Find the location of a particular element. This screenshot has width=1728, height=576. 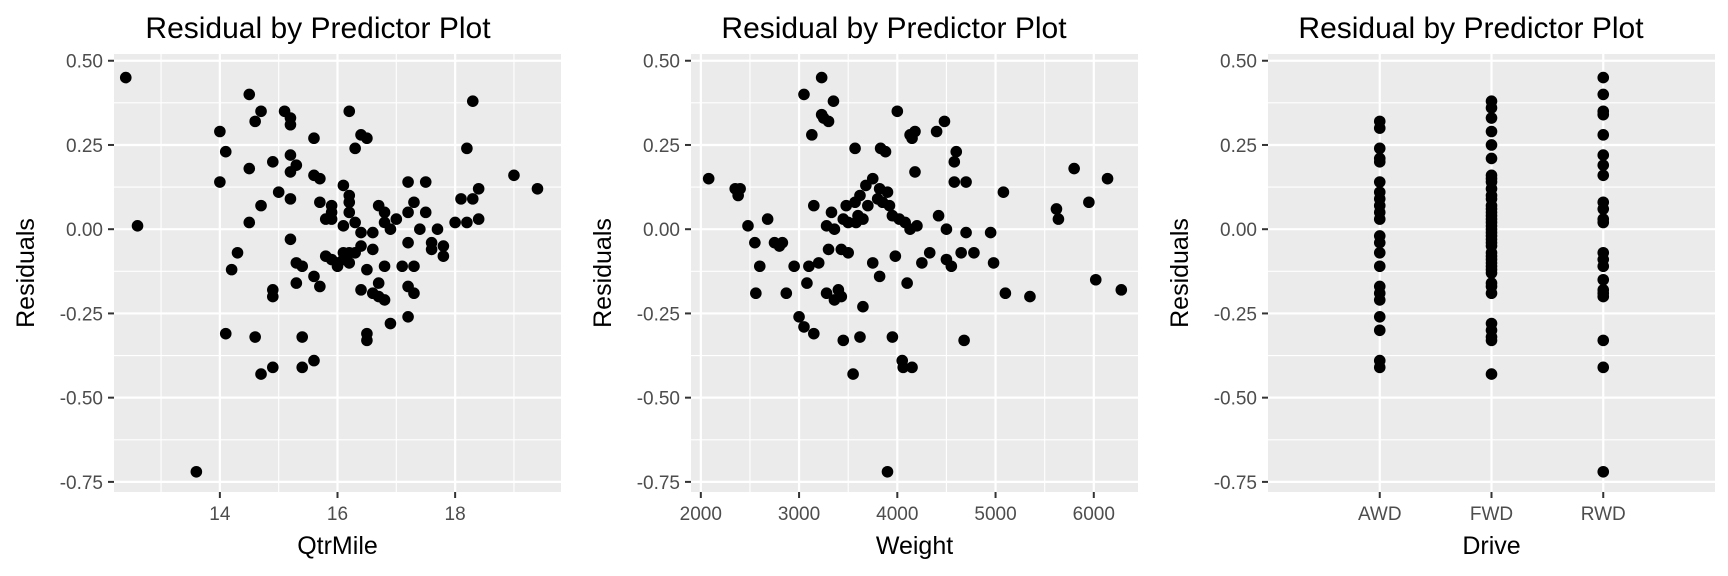

x-tick-label: 6000 is located at coordinates (1094, 514).